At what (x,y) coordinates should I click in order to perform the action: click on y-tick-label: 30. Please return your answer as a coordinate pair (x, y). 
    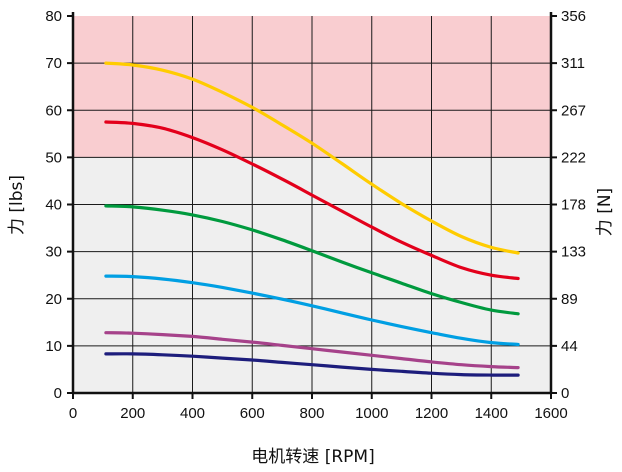
    Looking at the image, I should click on (53, 252).